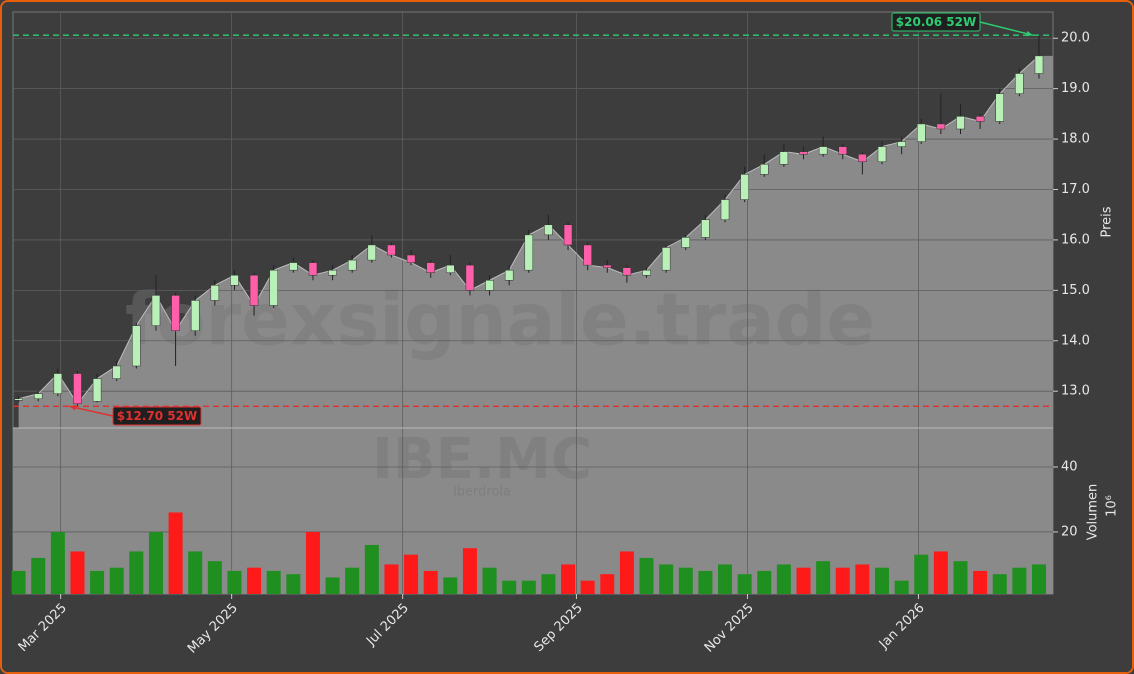 The height and width of the screenshot is (674, 1134). Describe the element at coordinates (1107, 221) in the screenshot. I see `y-axis-label: Preis` at that location.